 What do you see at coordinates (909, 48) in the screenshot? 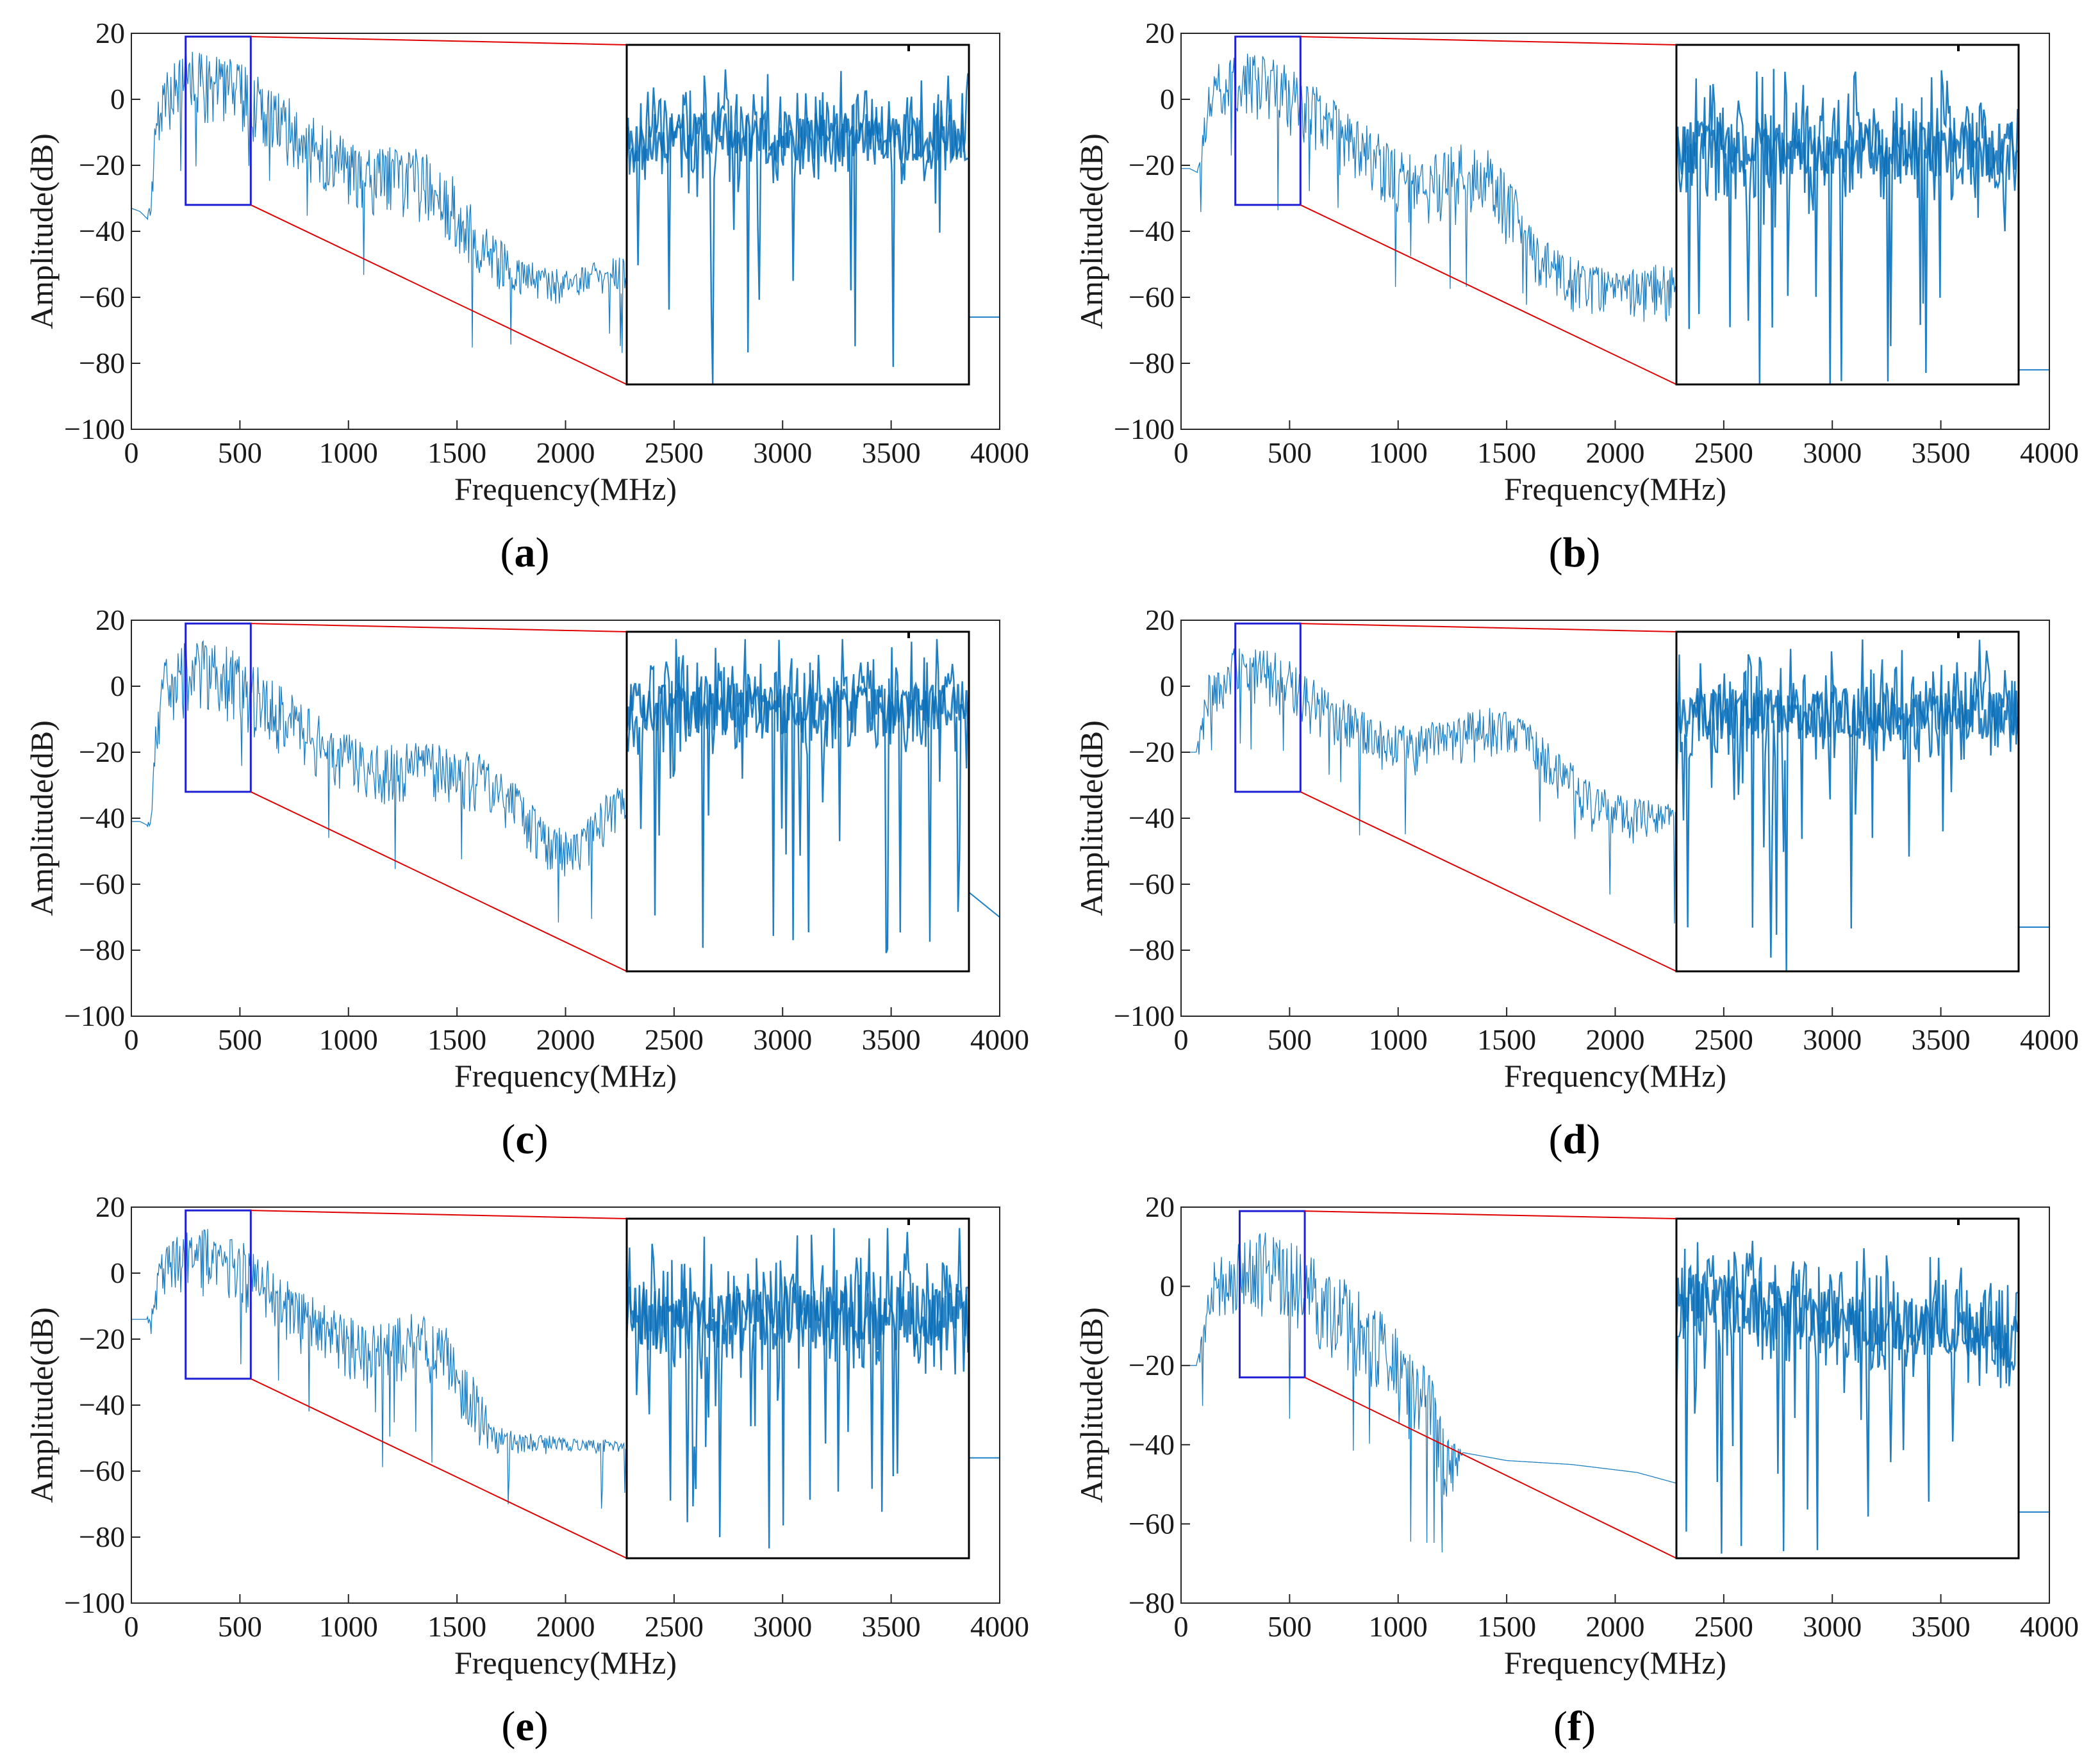
I see `inset-tick-mark-a` at bounding box center [909, 48].